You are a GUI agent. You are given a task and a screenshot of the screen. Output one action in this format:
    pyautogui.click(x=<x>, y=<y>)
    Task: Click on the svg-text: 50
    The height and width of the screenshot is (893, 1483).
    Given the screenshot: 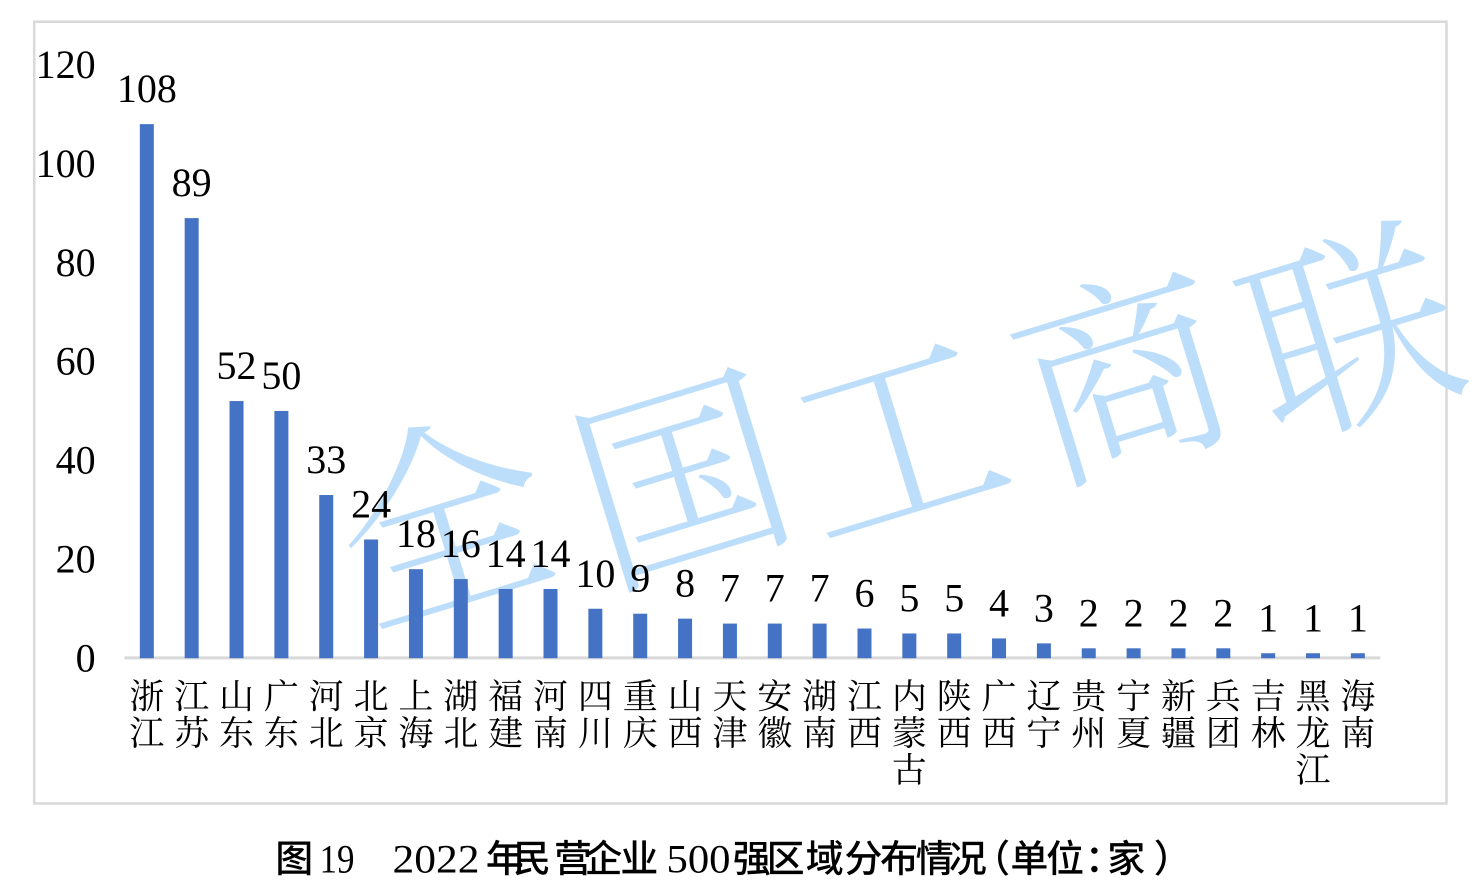 What is the action you would take?
    pyautogui.click(x=281, y=375)
    